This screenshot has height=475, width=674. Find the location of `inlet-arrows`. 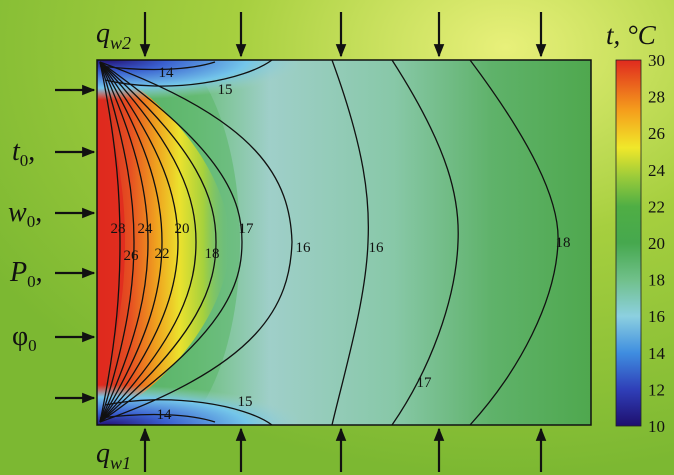

inlet-arrows is located at coordinates (75, 244).